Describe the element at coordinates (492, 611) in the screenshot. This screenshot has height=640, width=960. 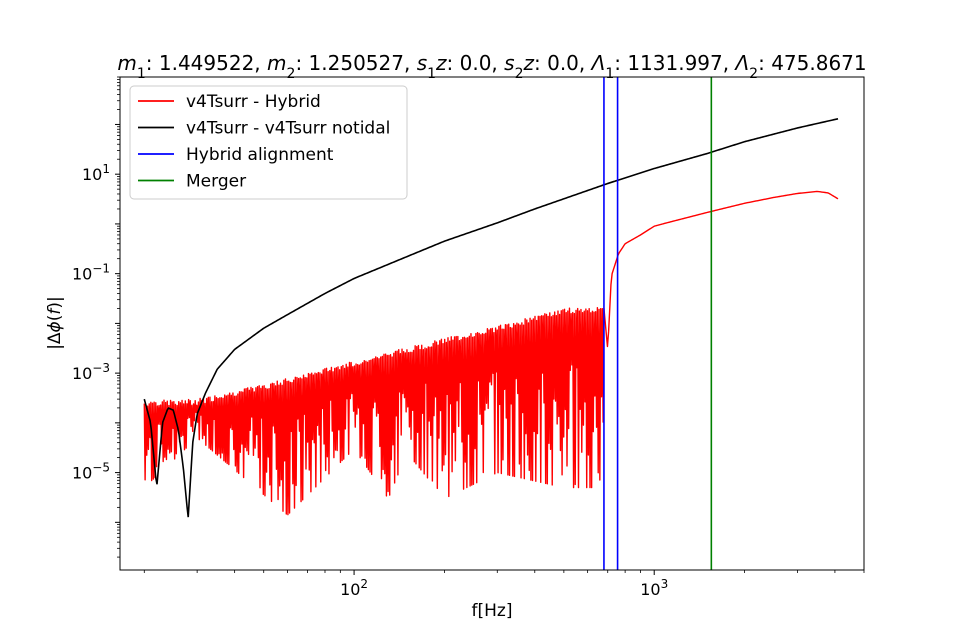
I see `x-axis-label: f[Hz]` at that location.